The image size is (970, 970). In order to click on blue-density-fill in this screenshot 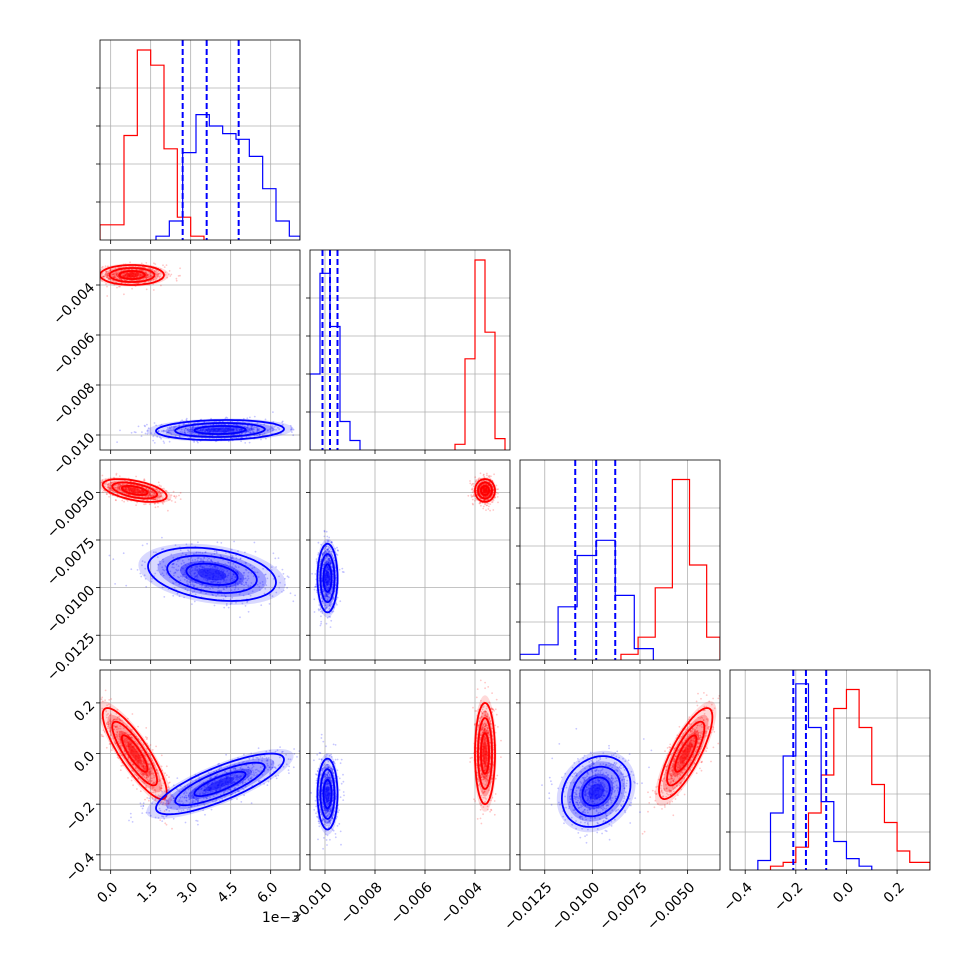, I will do `click(220, 430)`.